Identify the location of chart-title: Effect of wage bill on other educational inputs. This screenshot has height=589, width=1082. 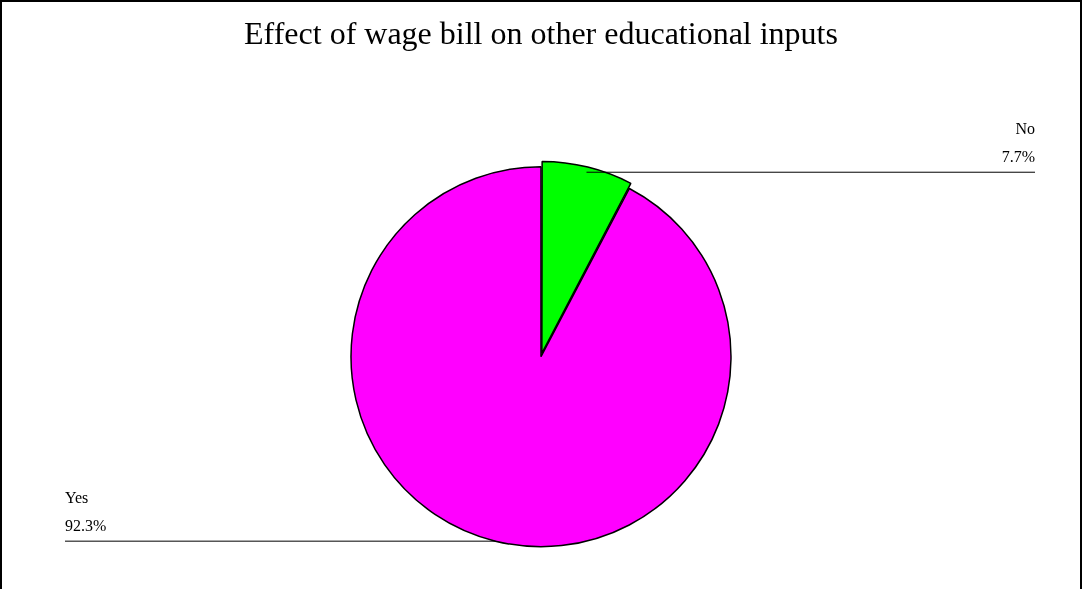
(541, 32).